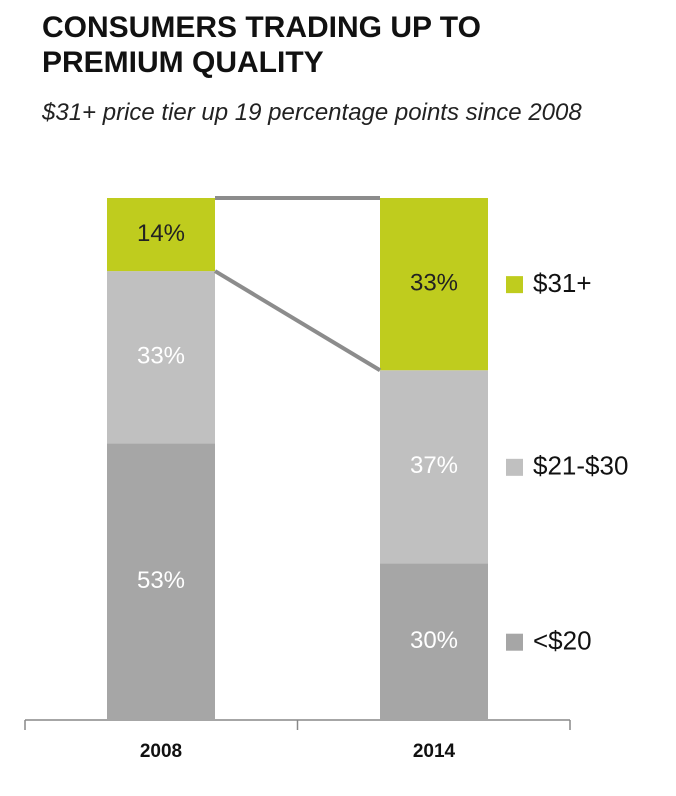  I want to click on connector-line, so click(297, 320).